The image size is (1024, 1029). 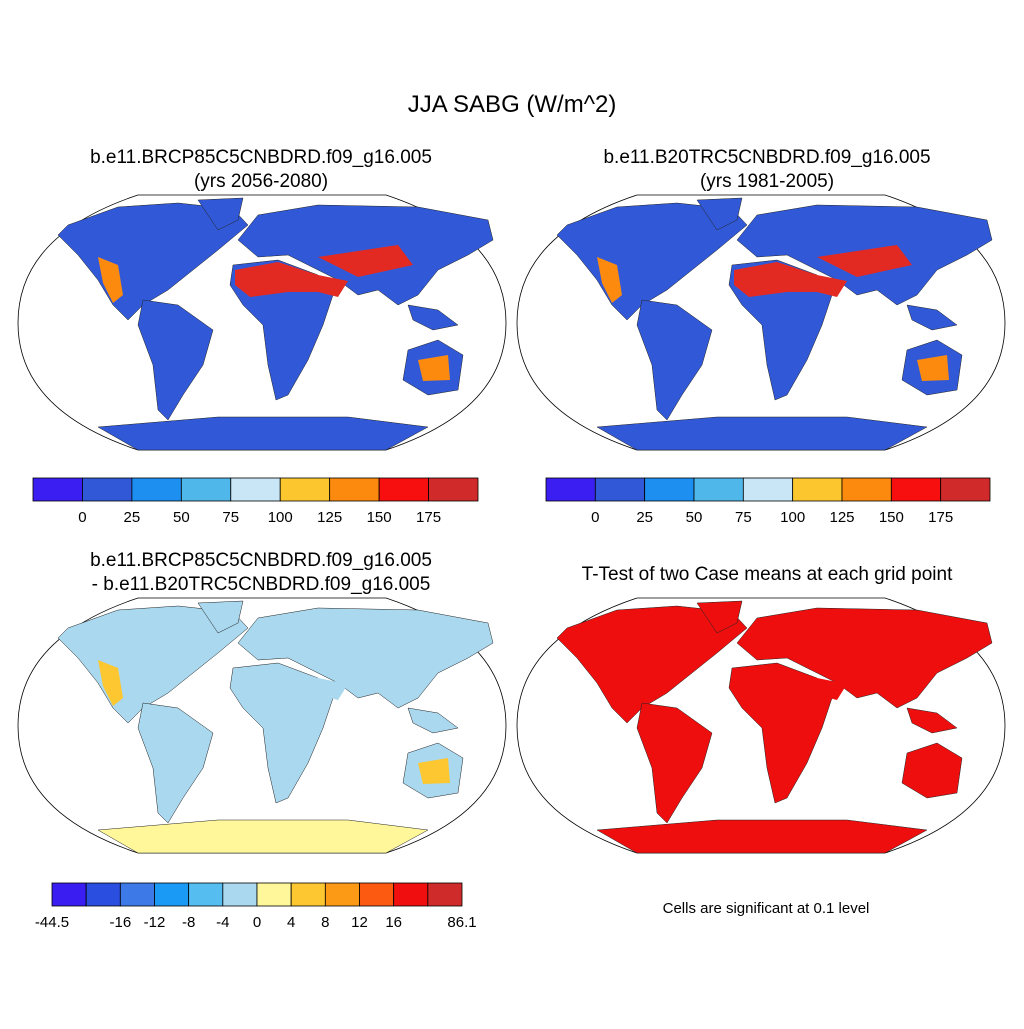 I want to click on panel-title: b.e11.B20TRC5CNBDRD.f09_g16.005, so click(x=766, y=157).